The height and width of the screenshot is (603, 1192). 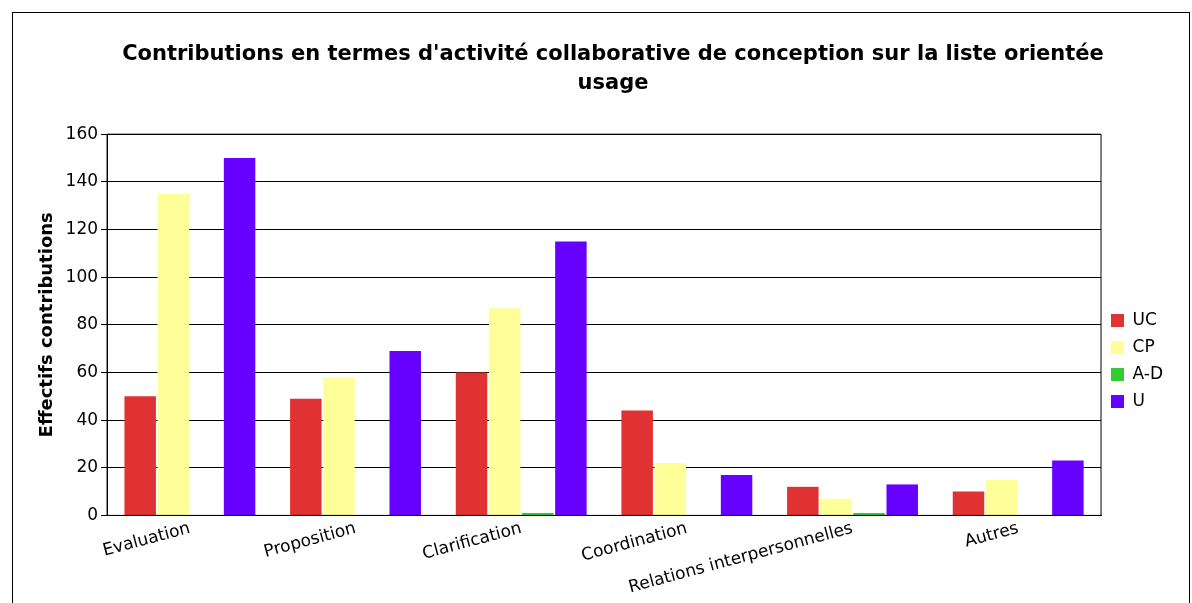 I want to click on legend-label: UC, so click(x=1144, y=318).